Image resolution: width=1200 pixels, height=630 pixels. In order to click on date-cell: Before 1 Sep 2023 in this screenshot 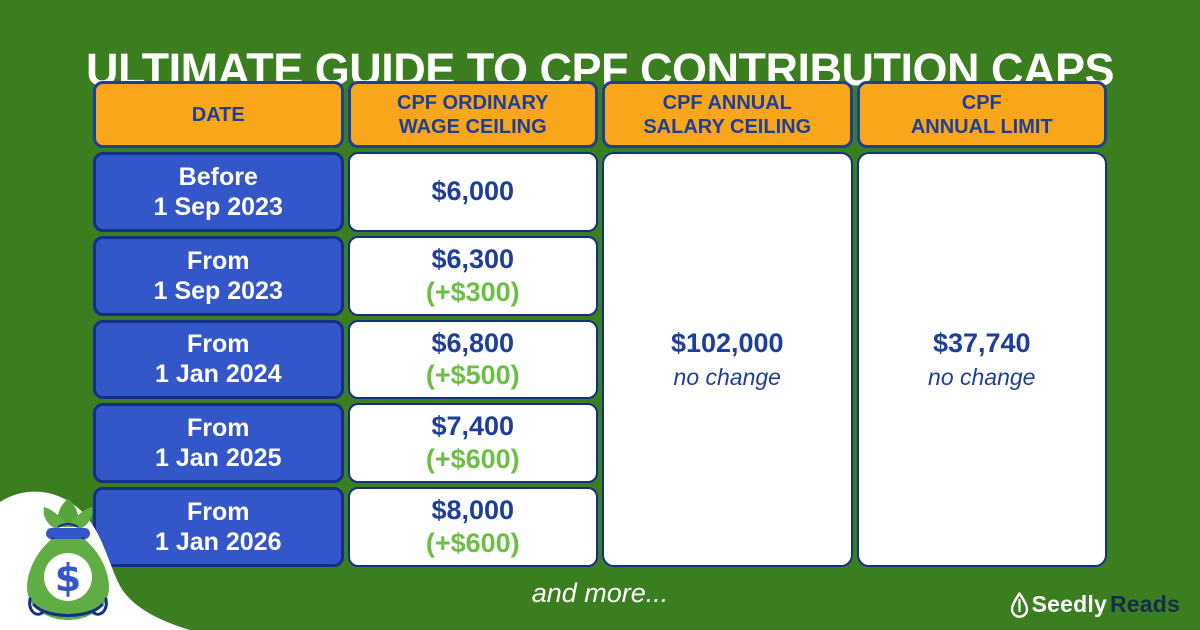, I will do `click(218, 192)`.